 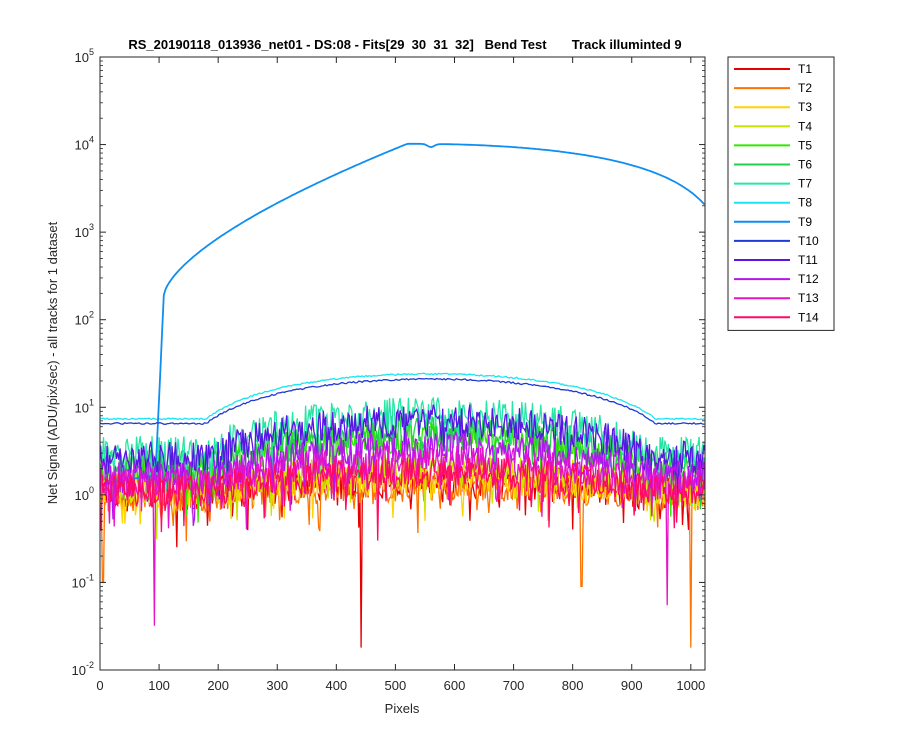 What do you see at coordinates (84, 406) in the screenshot?
I see `y-tick-label: 10¹` at bounding box center [84, 406].